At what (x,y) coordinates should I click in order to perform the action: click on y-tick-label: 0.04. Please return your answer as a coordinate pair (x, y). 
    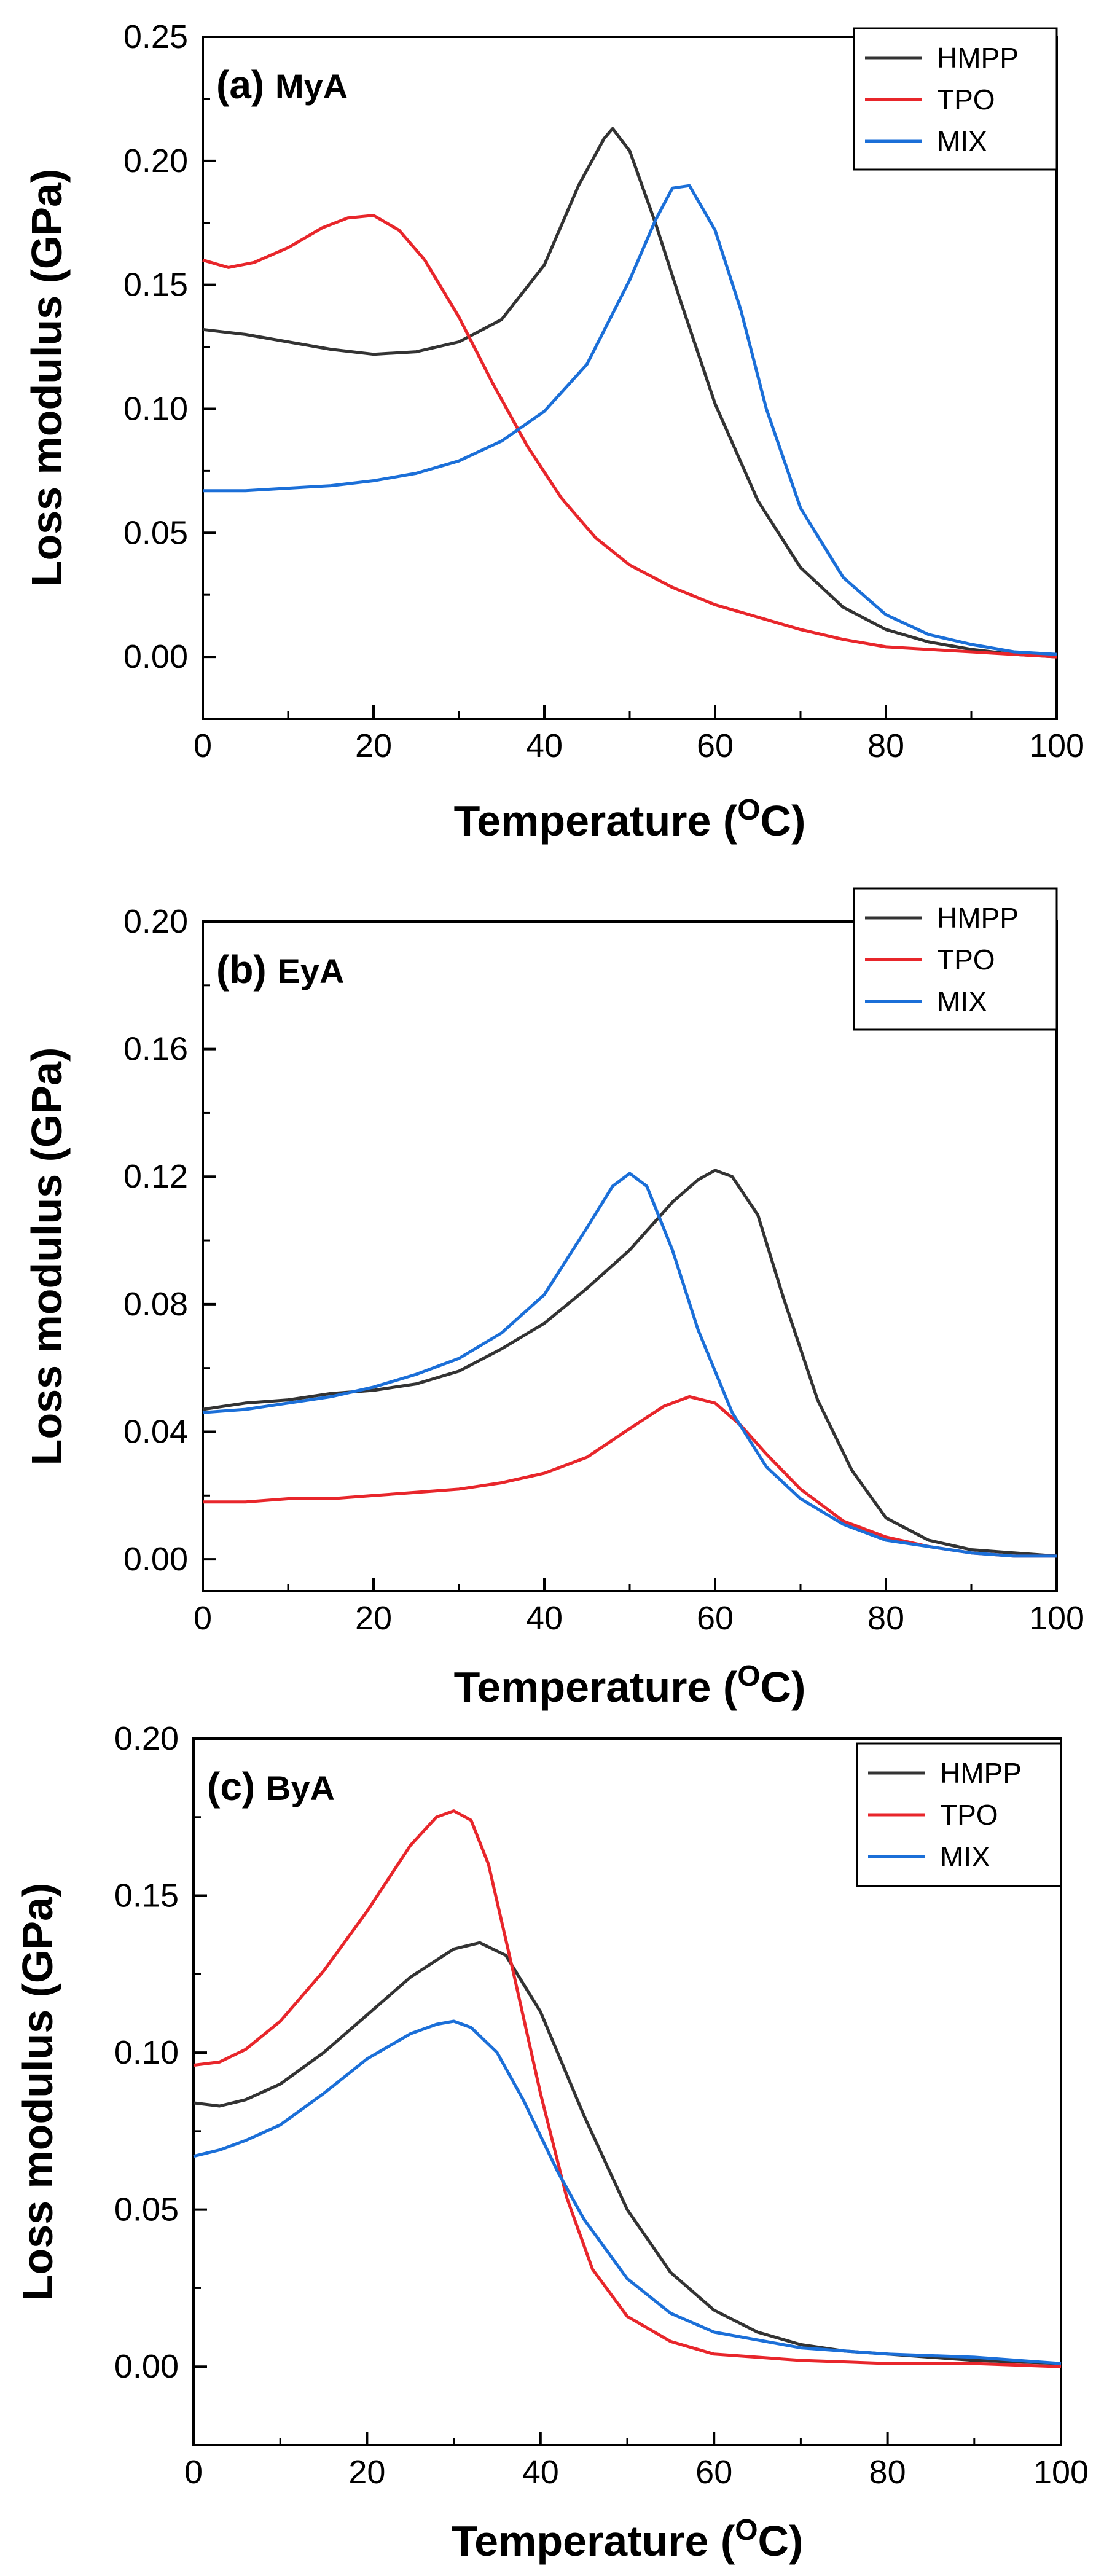
    Looking at the image, I should click on (155, 1431).